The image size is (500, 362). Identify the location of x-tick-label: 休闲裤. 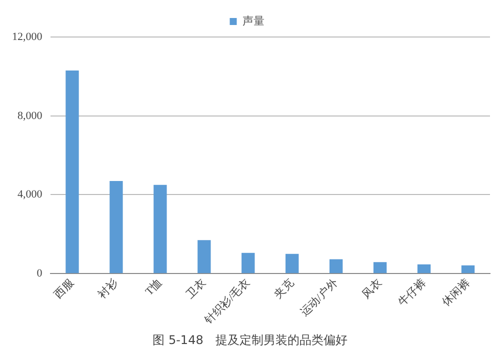
(456, 292).